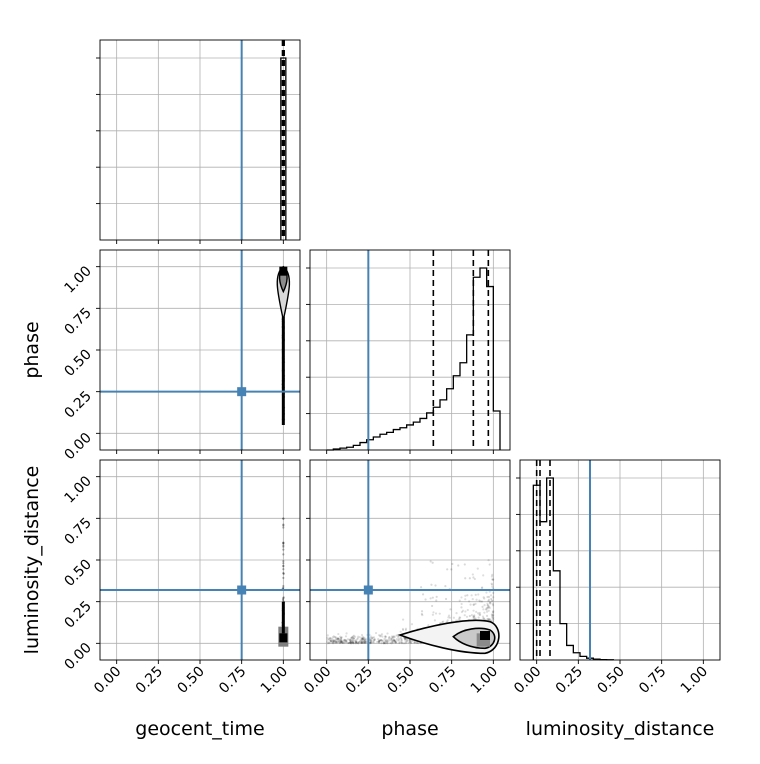 This screenshot has width=760, height=764. I want to click on hist-step, so click(283, 148).